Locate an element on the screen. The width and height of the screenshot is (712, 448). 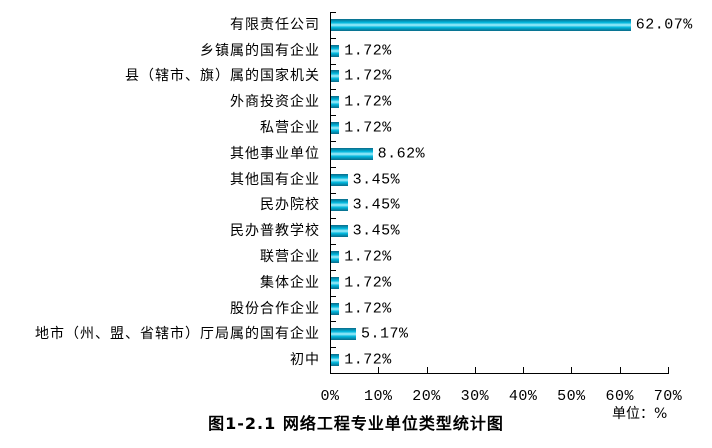
x-tick-label: 0% is located at coordinates (330, 396).